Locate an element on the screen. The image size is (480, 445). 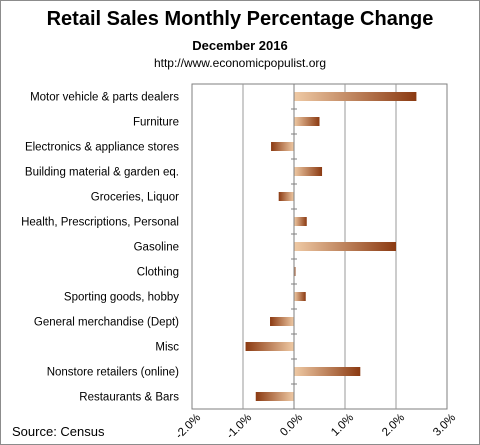
category-label: Health, Prescriptions, Personal is located at coordinates (100, 223).